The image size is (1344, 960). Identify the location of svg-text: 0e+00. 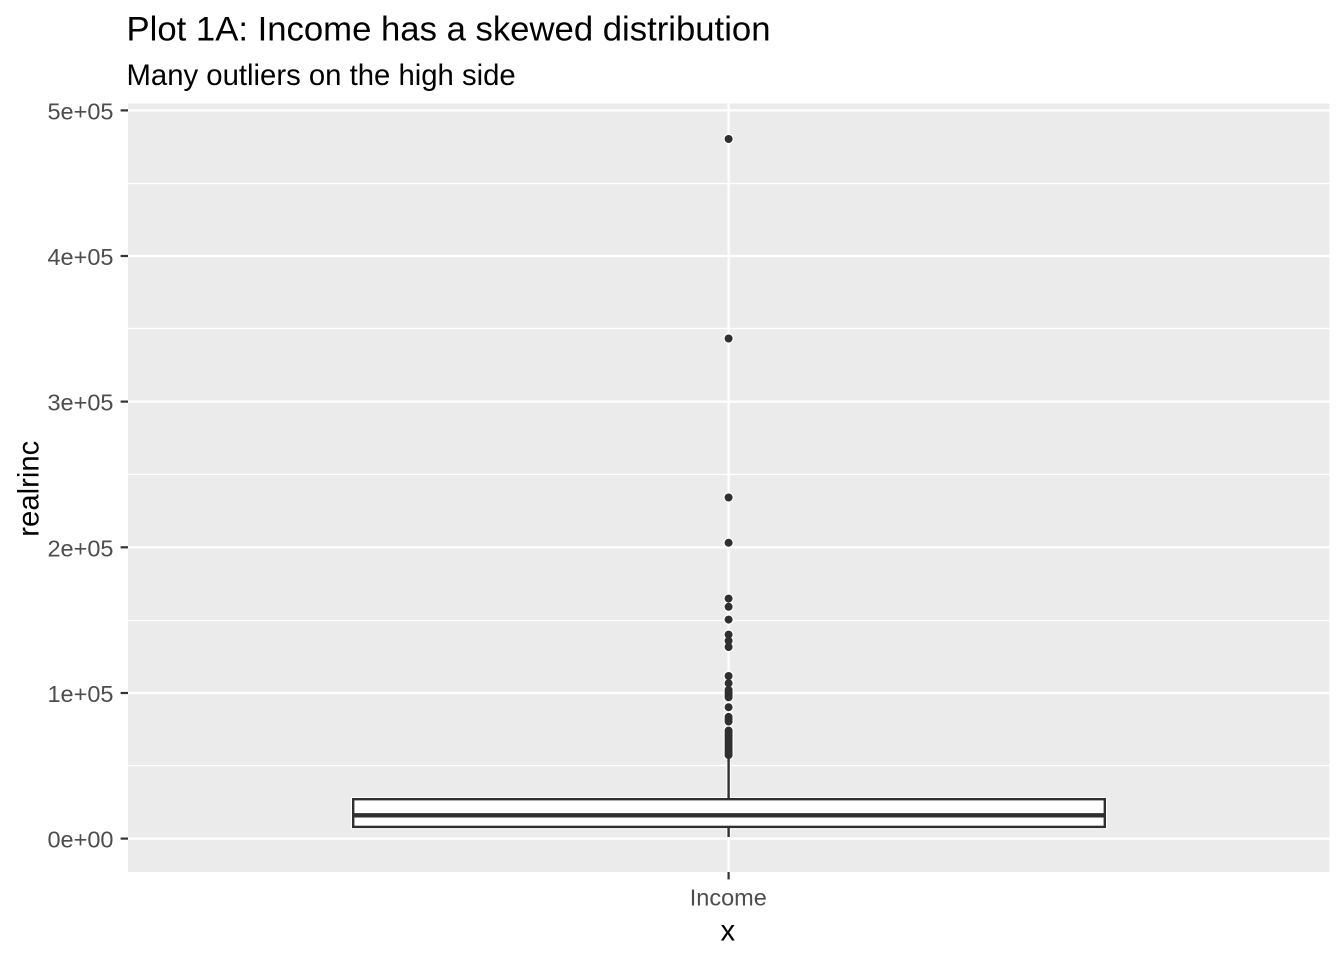
(80, 840).